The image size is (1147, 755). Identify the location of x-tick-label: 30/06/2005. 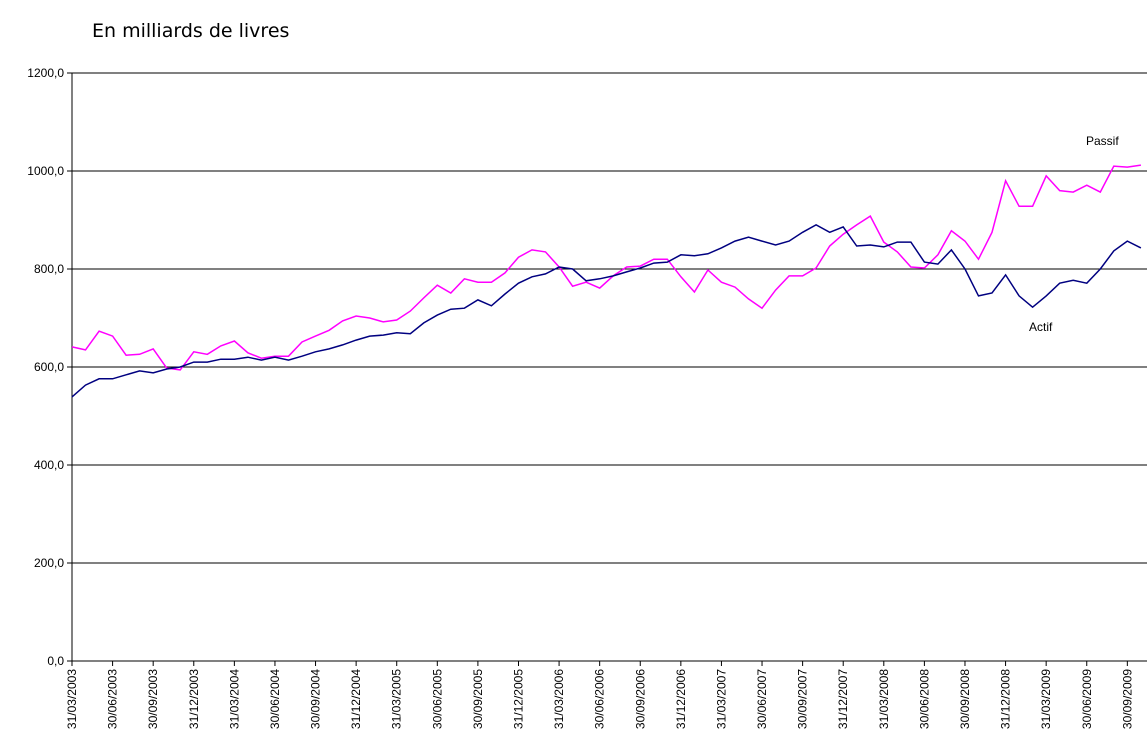
(437, 699).